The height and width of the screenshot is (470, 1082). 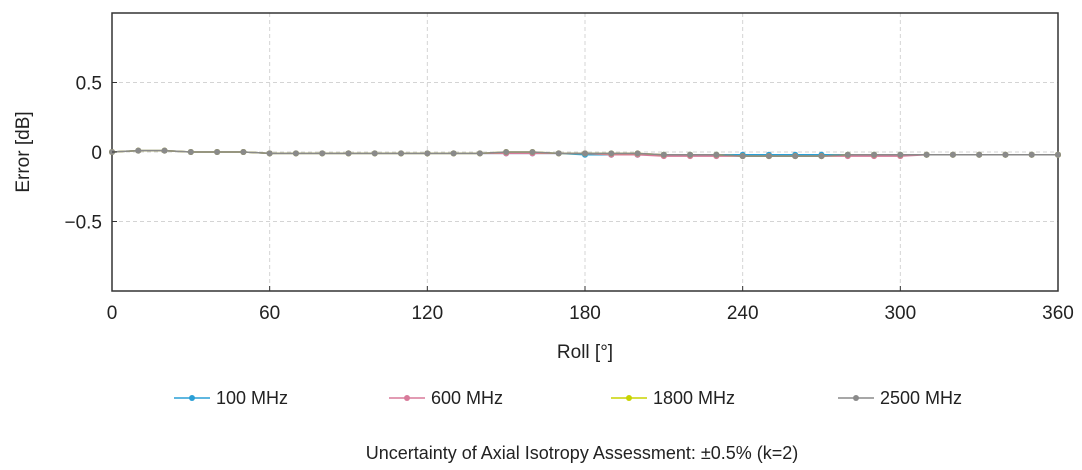 I want to click on legend-item-2500-mhz: 2500 MHz, so click(x=900, y=398).